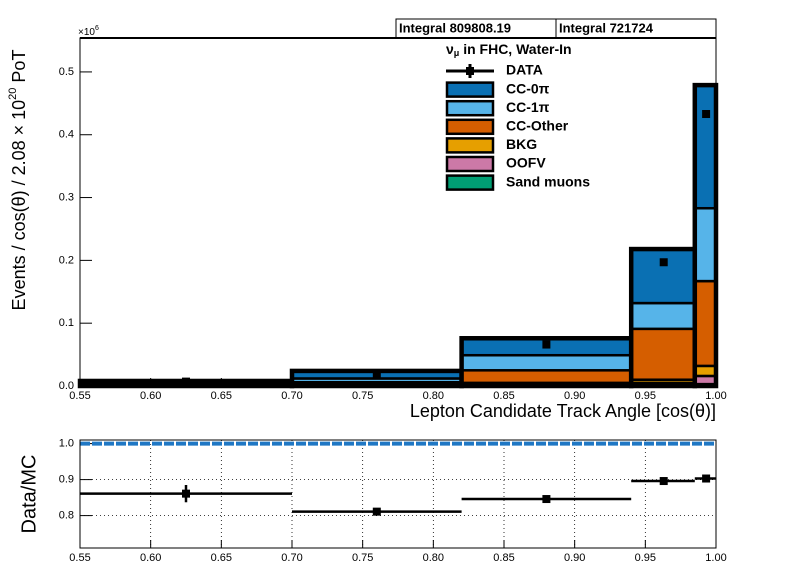  What do you see at coordinates (66, 323) in the screenshot?
I see `y-tick-label: 0.1` at bounding box center [66, 323].